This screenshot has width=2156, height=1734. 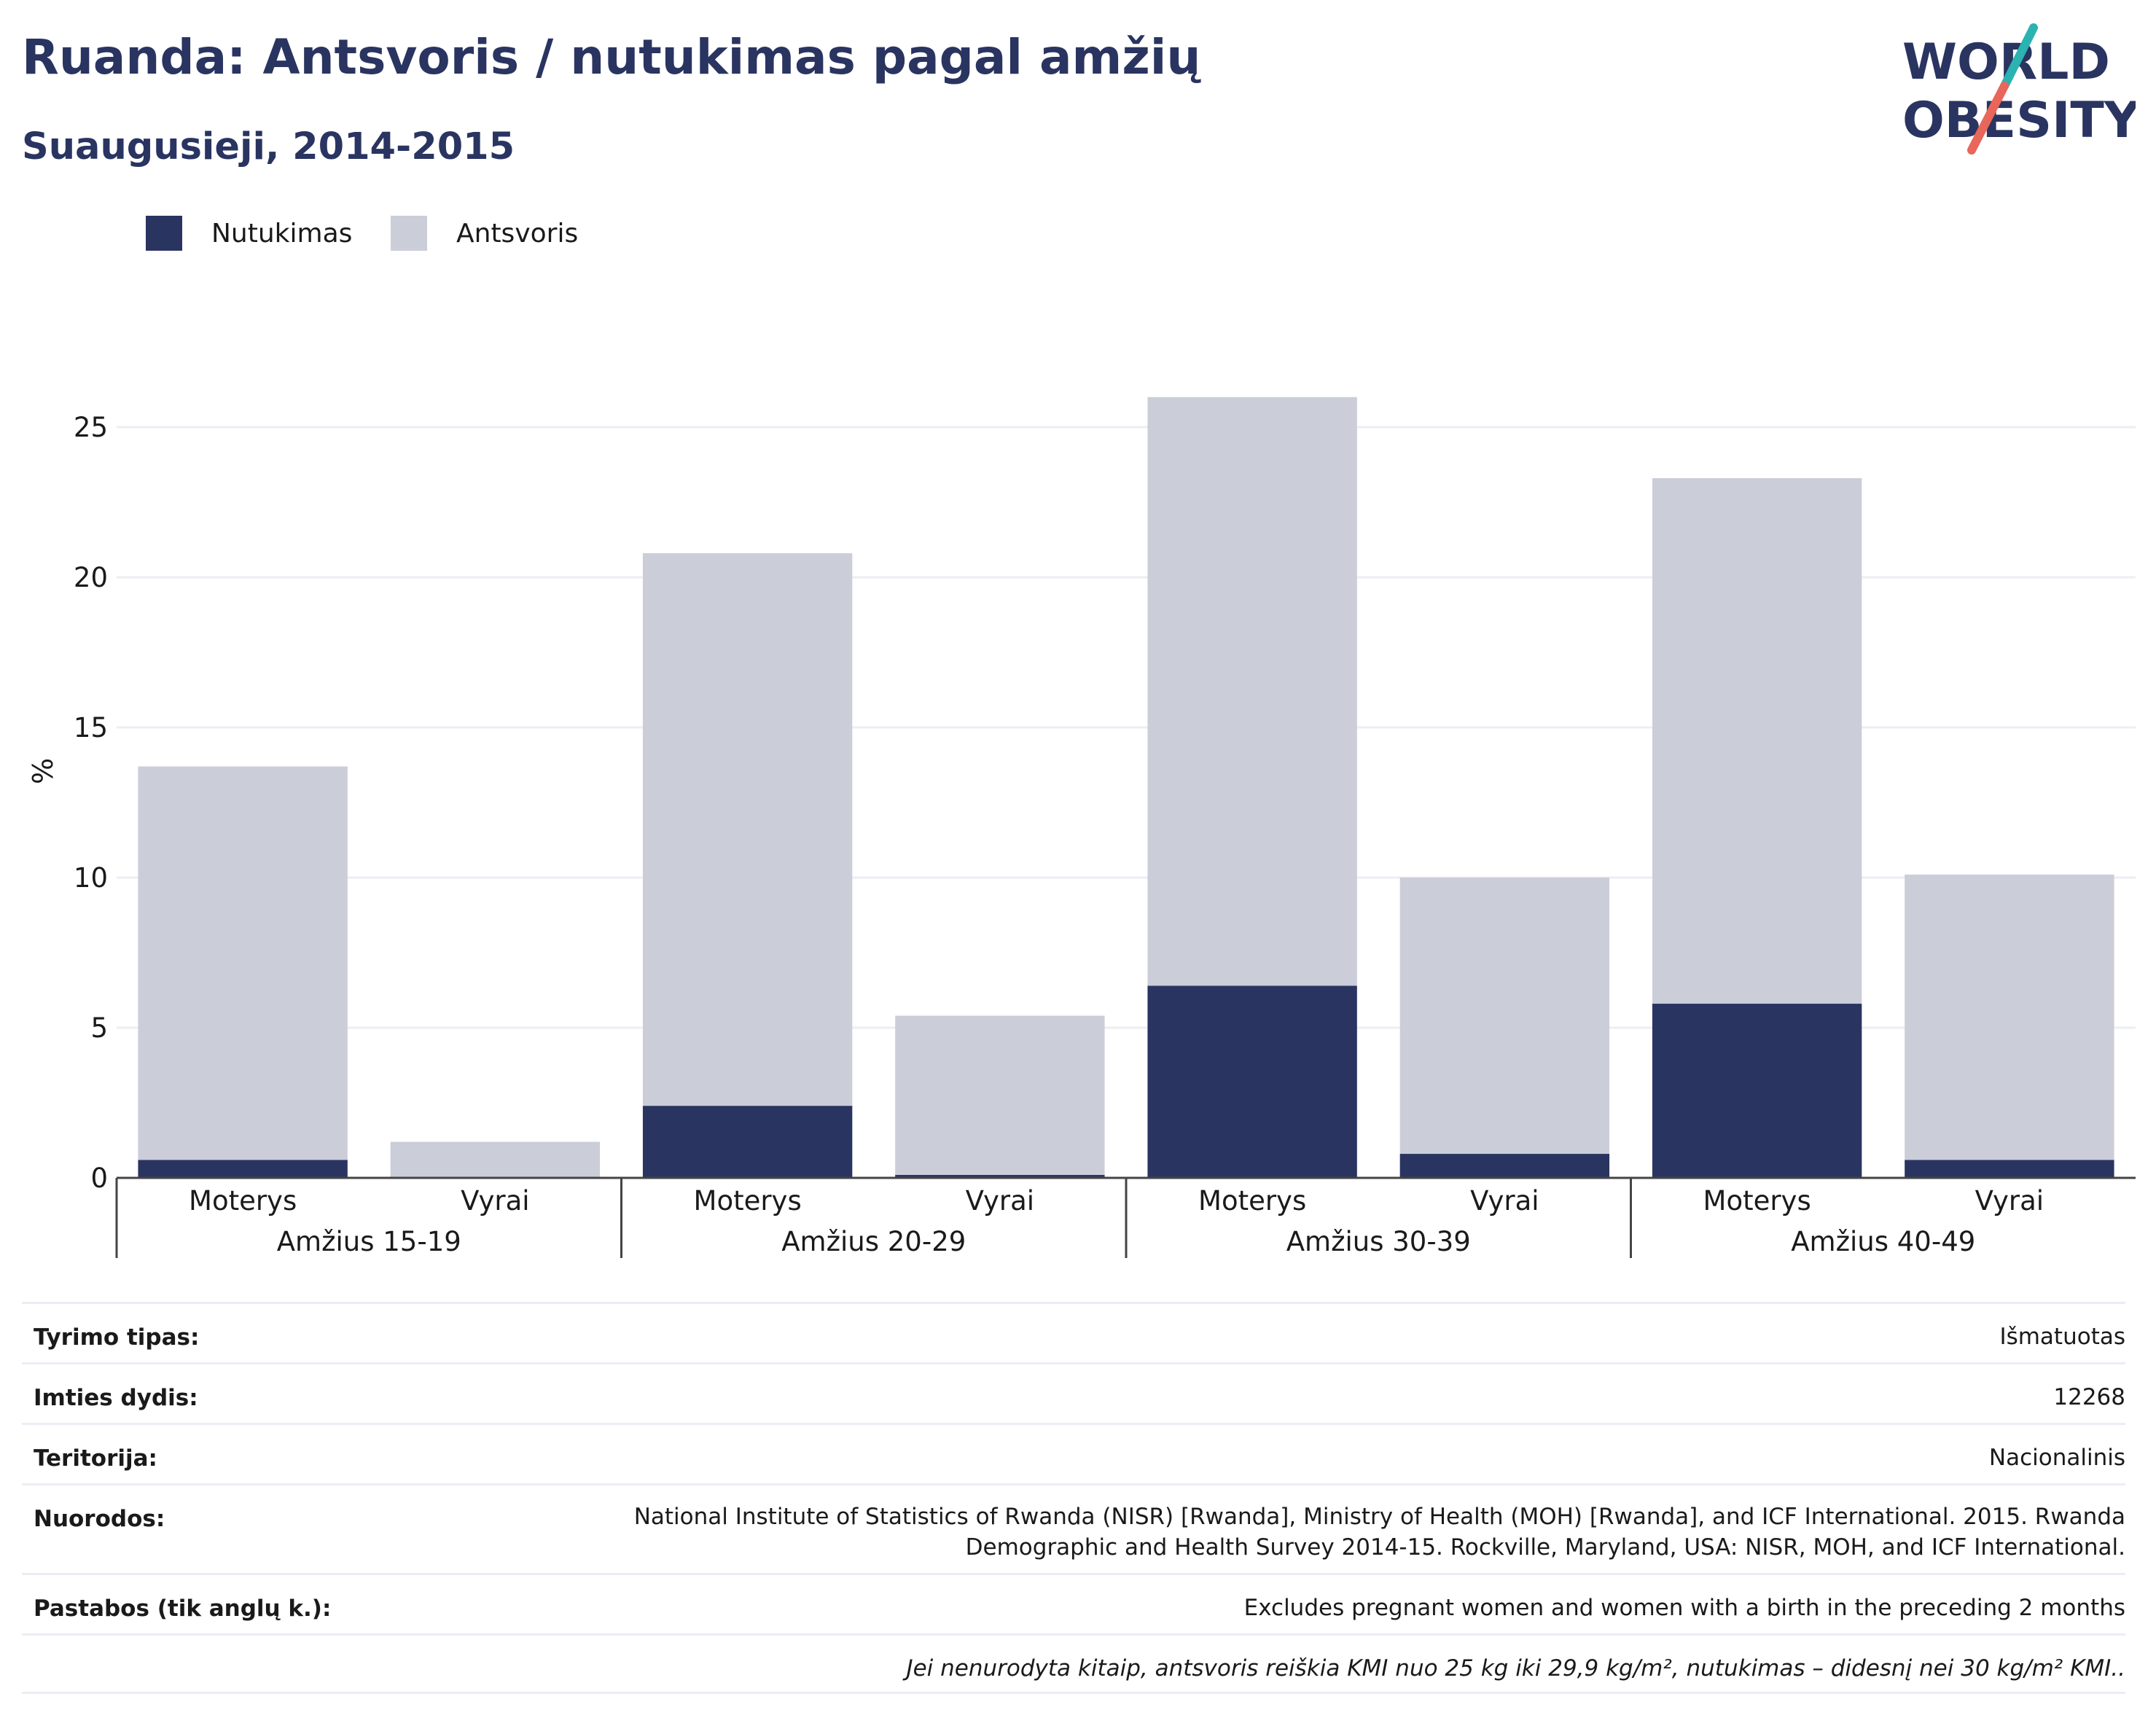 I want to click on legend-swatch-antsvoris, so click(x=409, y=234).